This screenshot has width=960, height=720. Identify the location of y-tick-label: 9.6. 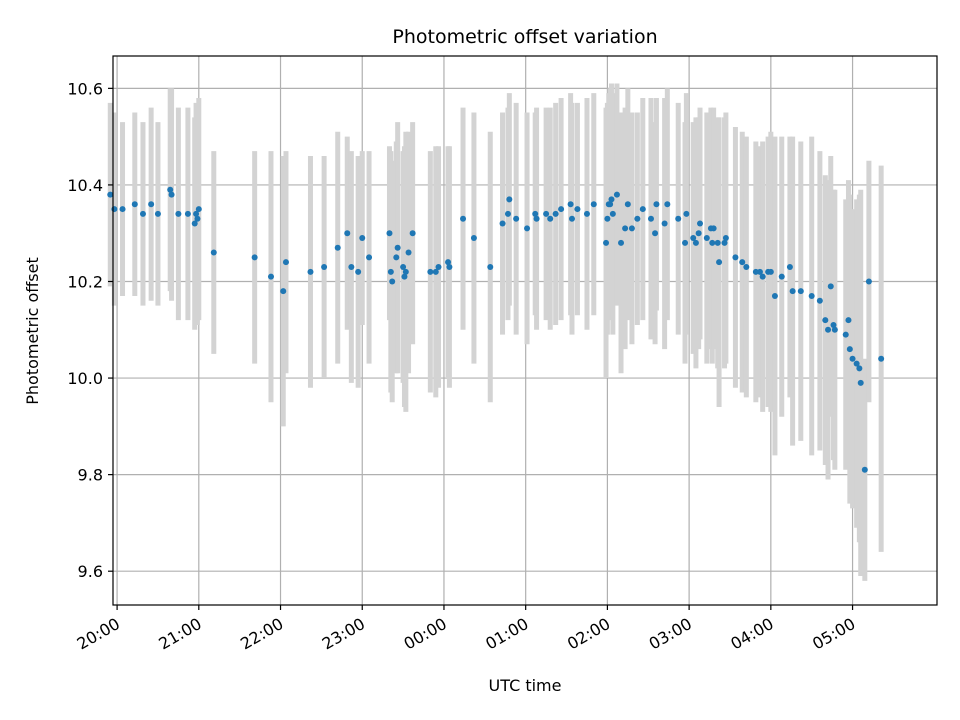
(90, 571).